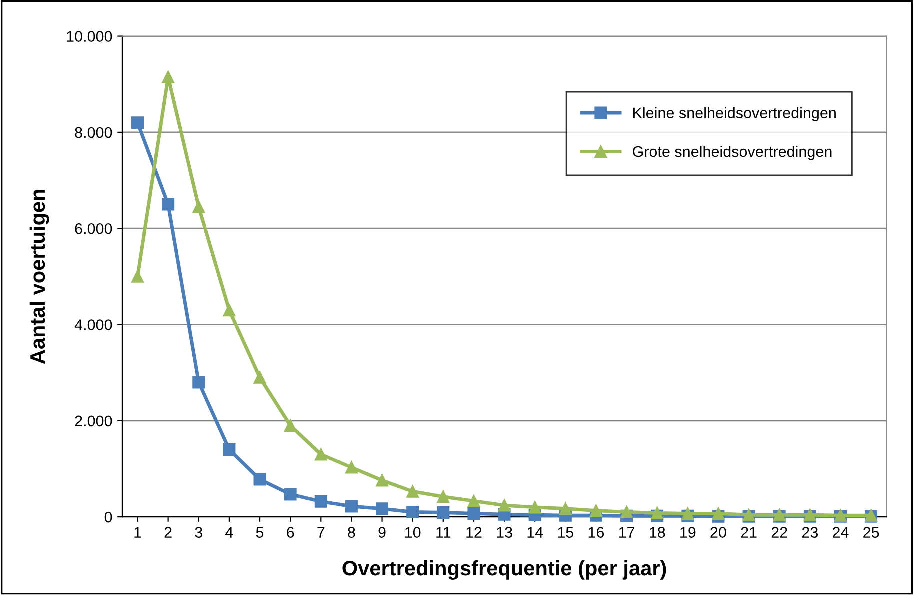 The image size is (914, 595). What do you see at coordinates (872, 532) in the screenshot?
I see `x-tick-label: 25` at bounding box center [872, 532].